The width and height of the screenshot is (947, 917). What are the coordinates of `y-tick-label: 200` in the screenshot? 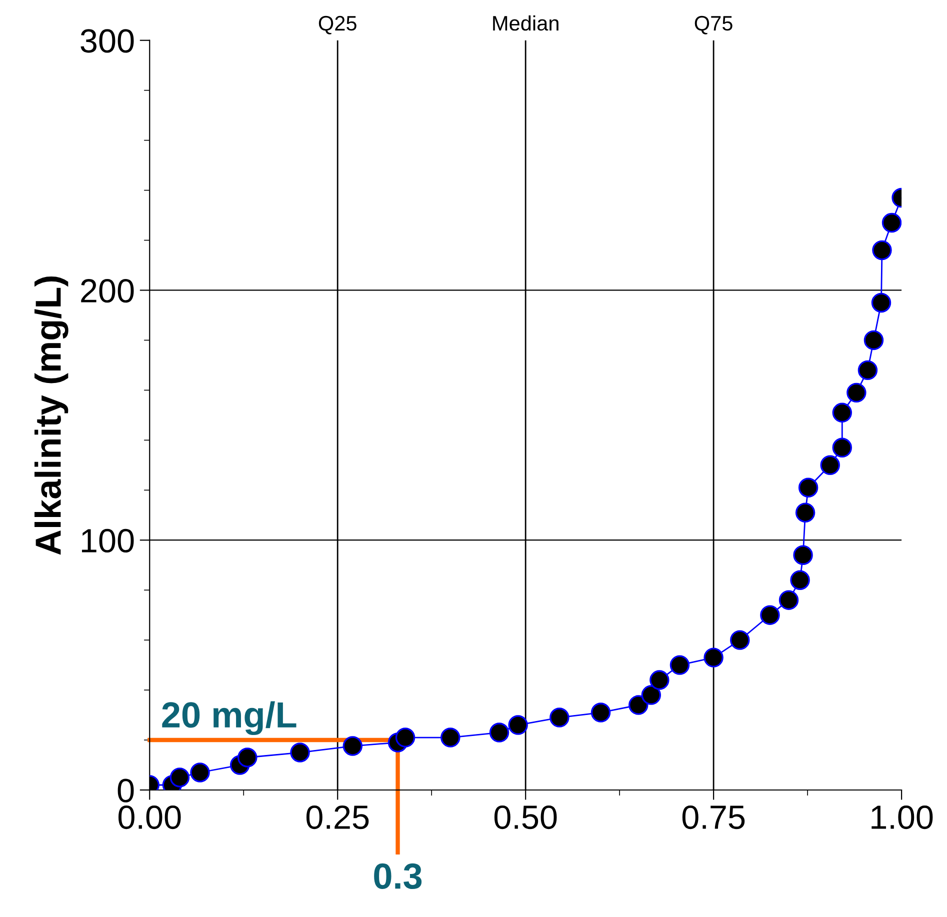 It's located at (107, 291).